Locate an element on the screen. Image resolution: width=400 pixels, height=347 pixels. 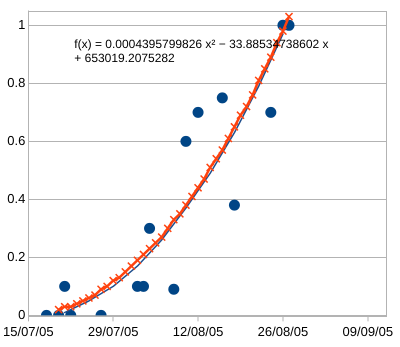
y-tick-label: 0.8 is located at coordinates (16, 82).